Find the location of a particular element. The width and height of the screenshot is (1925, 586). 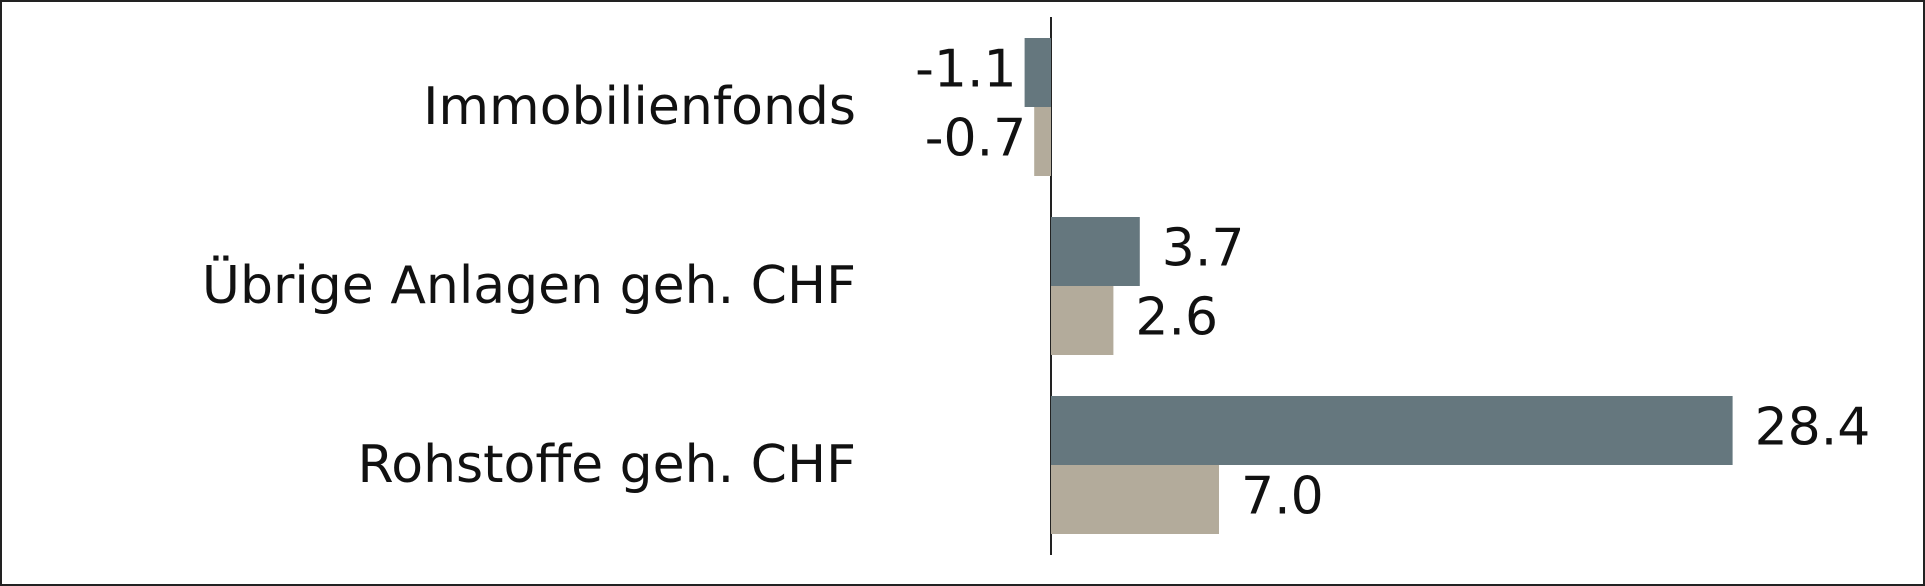

value-label: 2.6 is located at coordinates (1176, 318).